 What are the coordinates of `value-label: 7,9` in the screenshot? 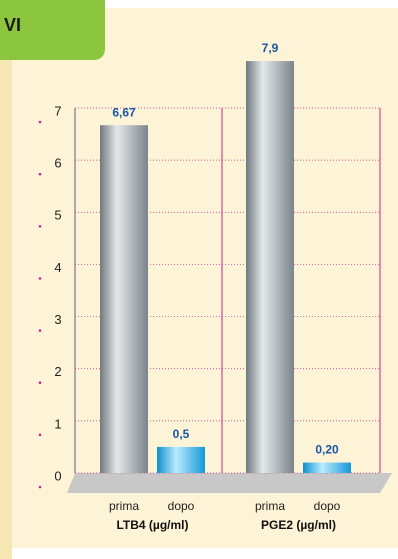 It's located at (270, 48).